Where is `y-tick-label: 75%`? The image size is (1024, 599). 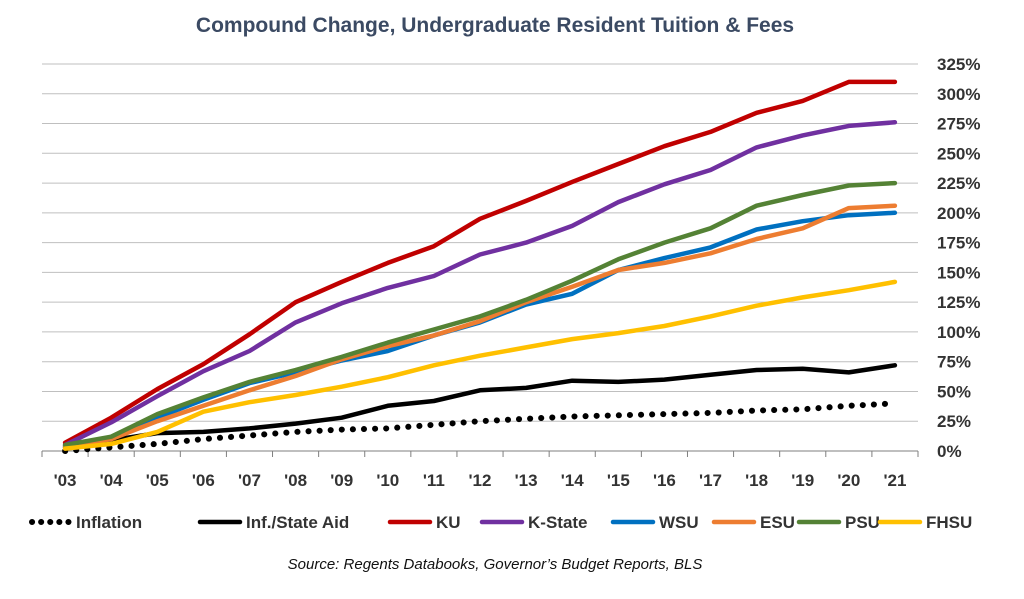 y-tick-label: 75% is located at coordinates (954, 362).